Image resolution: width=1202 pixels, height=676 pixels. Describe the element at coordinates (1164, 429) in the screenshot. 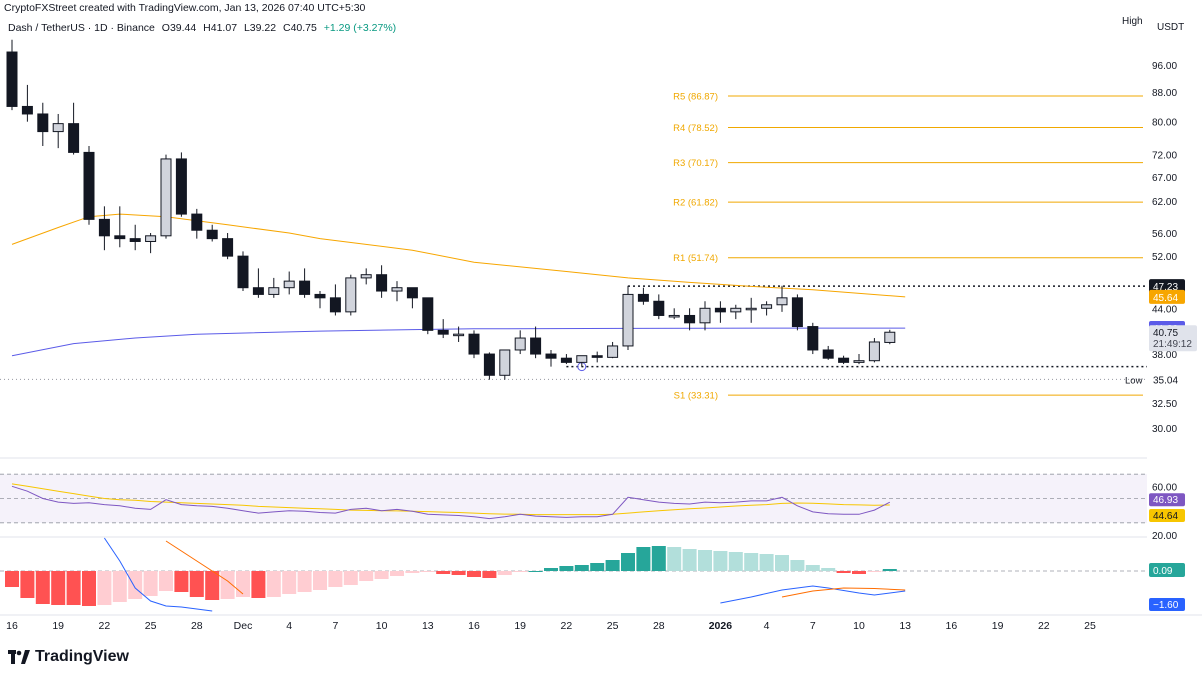

I see `price-axis-tick: 30.00` at that location.